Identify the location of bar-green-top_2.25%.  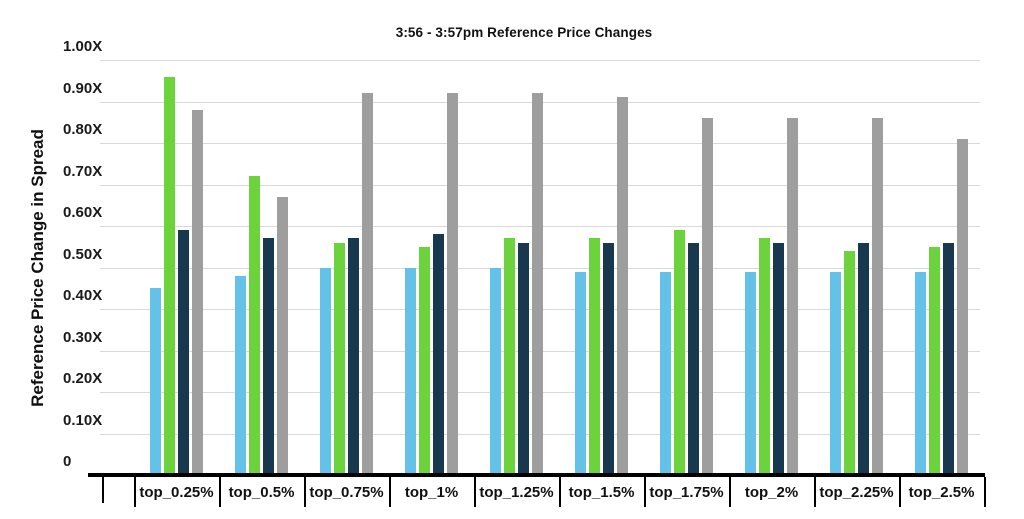
(849, 362).